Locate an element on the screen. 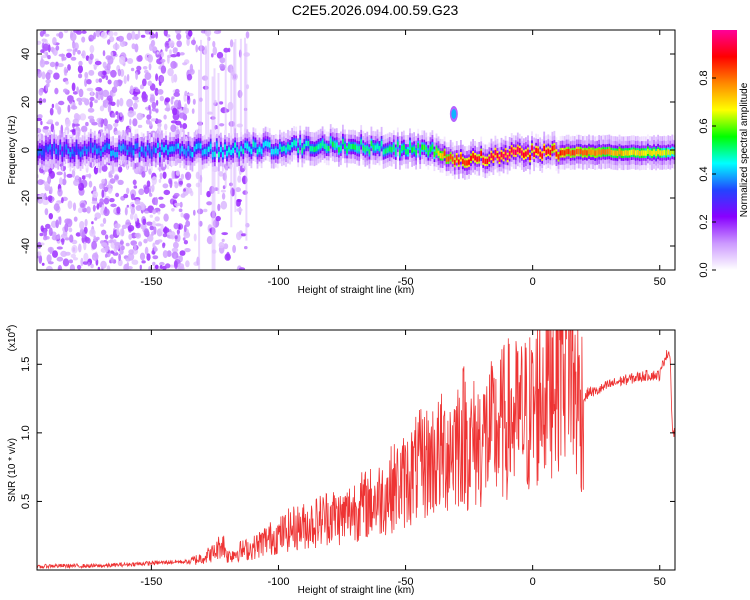 This screenshot has height=600, width=750. y-tick-label: -40 is located at coordinates (26, 246).